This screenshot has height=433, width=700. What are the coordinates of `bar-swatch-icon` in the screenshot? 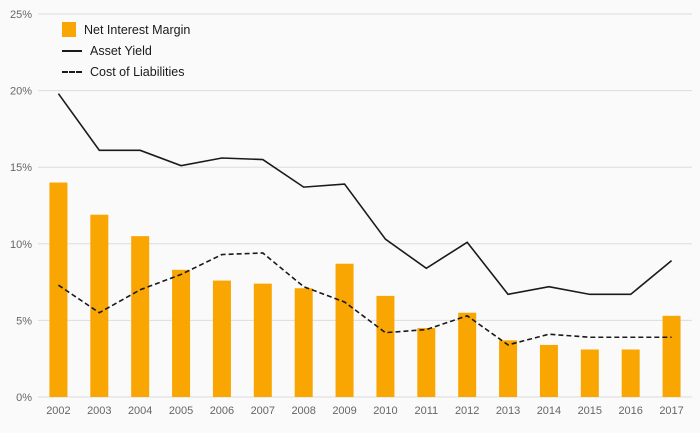 It's located at (69, 29).